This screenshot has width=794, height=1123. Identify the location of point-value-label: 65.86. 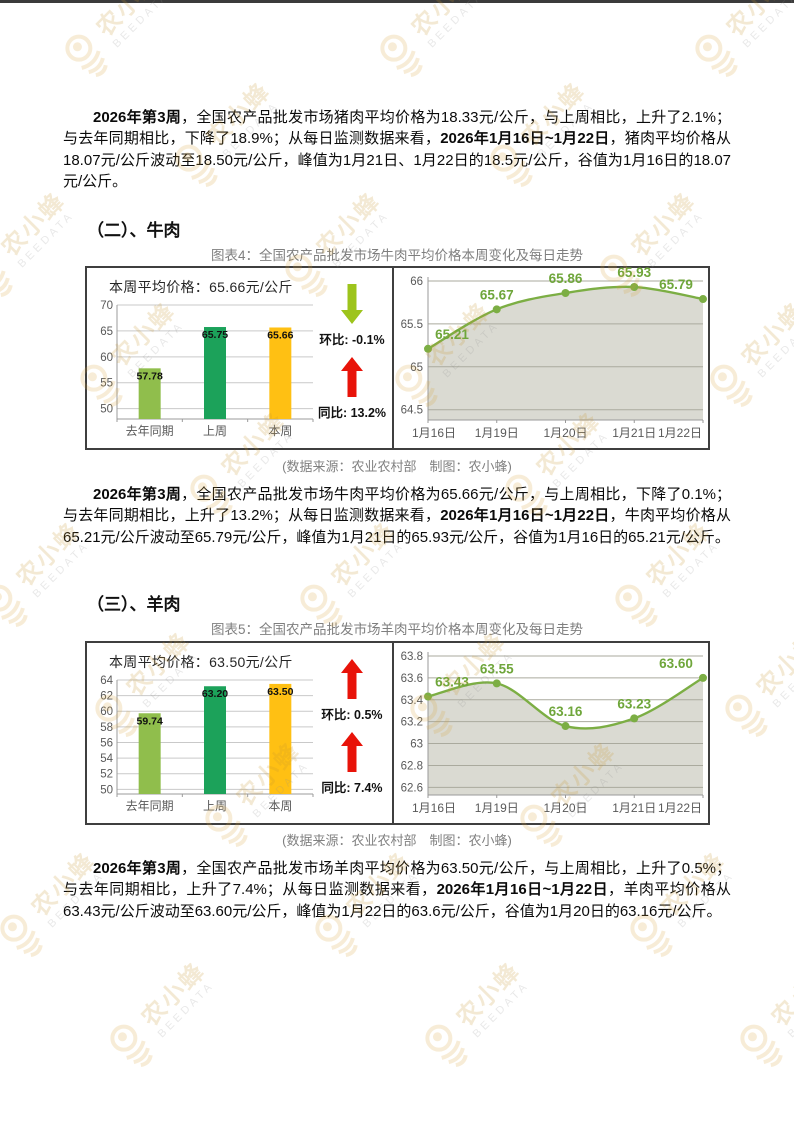
(566, 278).